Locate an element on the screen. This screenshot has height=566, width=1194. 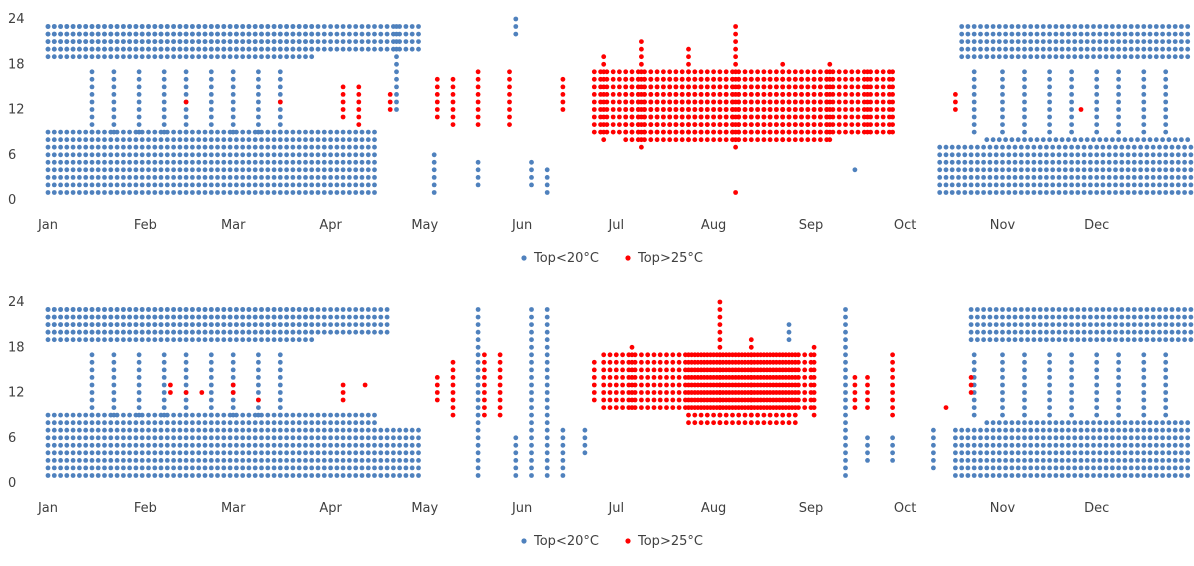
y-tick-label: 18 is located at coordinates (16, 64).